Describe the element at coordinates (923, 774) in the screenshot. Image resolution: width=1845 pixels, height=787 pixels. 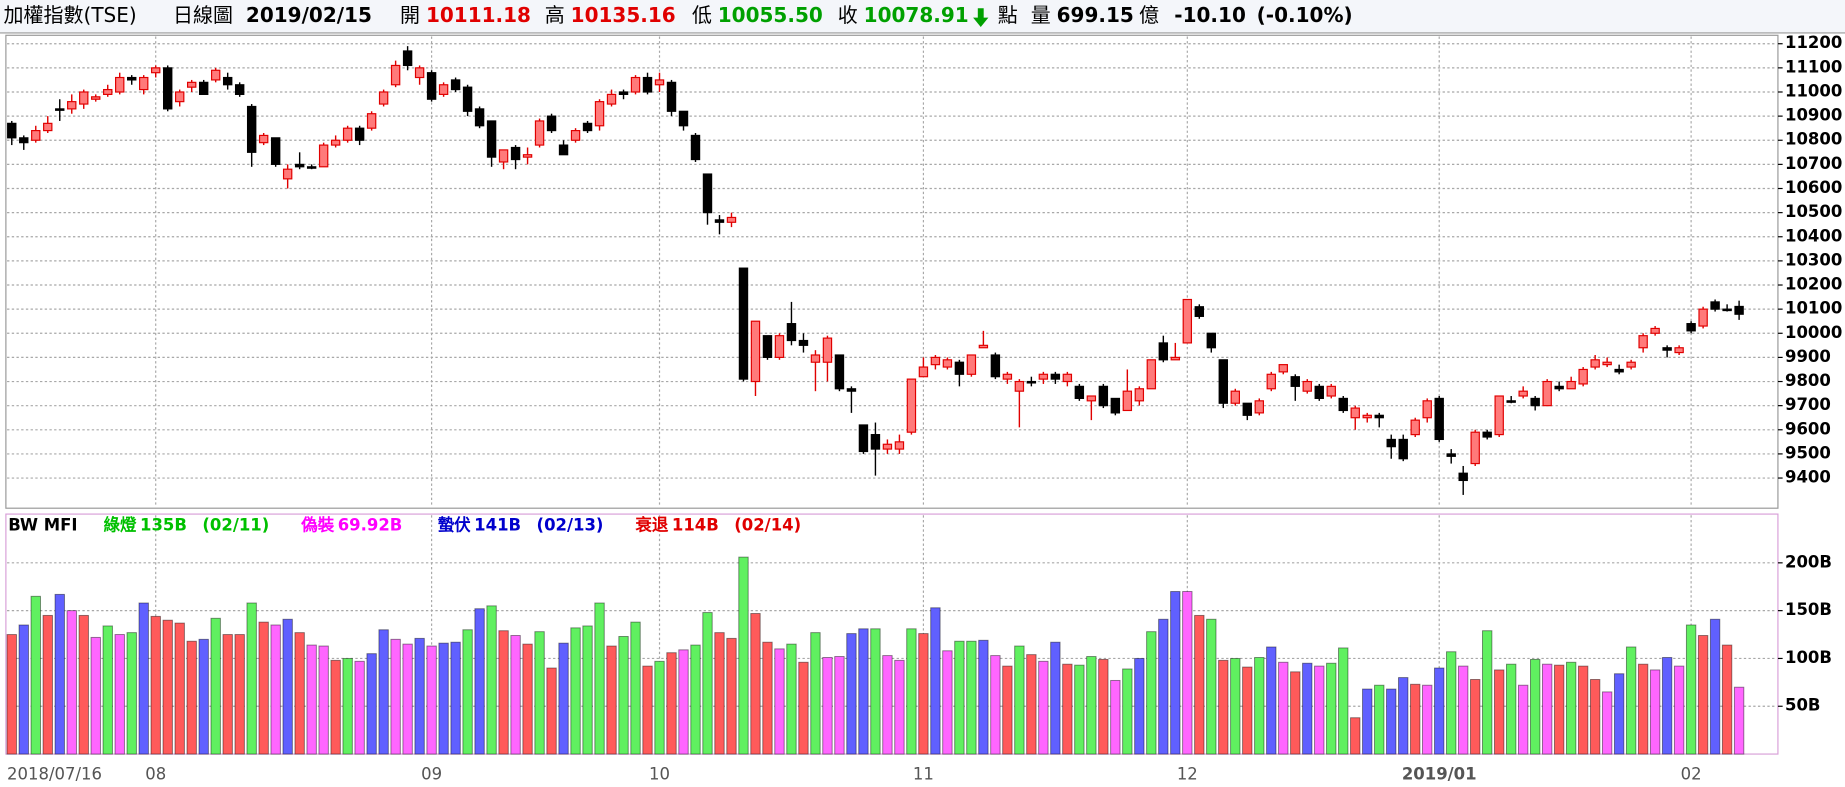
I see `x-tick-label: 11` at that location.